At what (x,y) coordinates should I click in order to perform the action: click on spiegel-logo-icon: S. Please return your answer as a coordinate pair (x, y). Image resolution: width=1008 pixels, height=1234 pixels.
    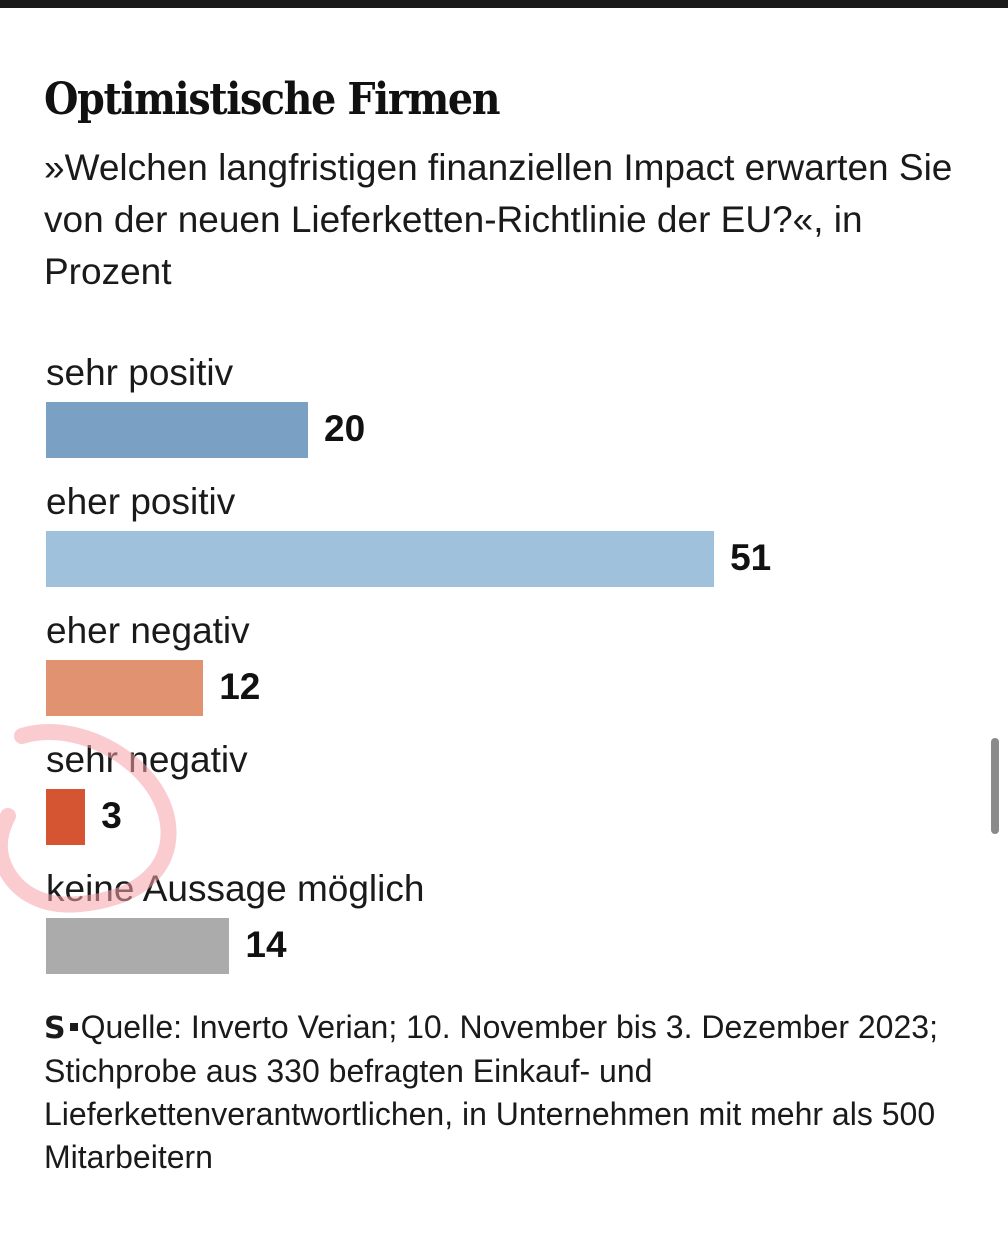
    Looking at the image, I should click on (55, 1028).